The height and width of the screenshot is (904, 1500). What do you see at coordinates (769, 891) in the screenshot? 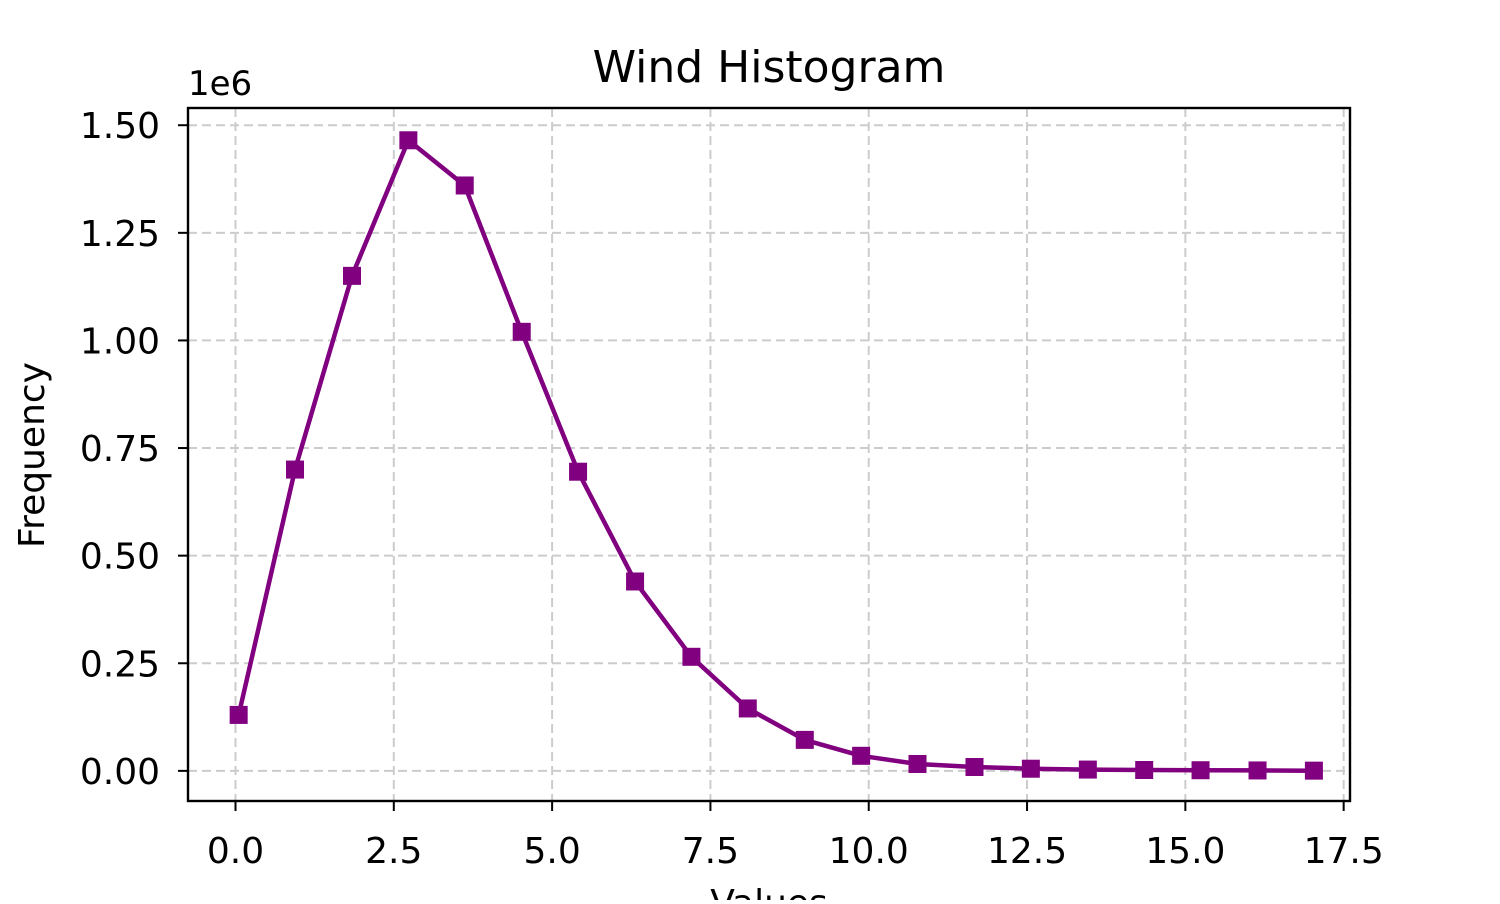
I see `x-axis-label: Values` at bounding box center [769, 891].